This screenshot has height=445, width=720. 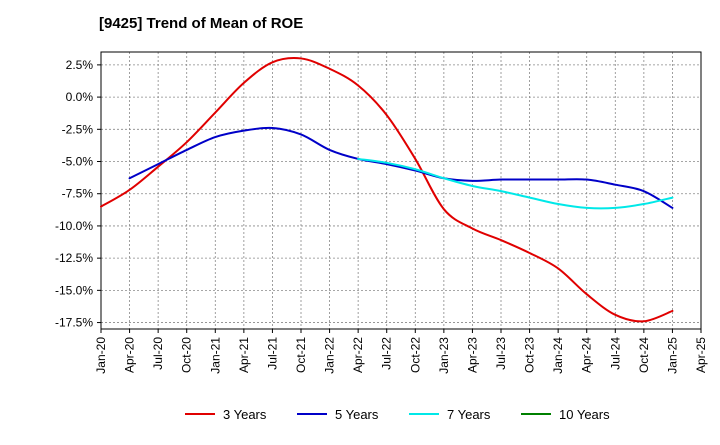 What do you see at coordinates (80, 97) in the screenshot?
I see `y-tick-label: 0.0%` at bounding box center [80, 97].